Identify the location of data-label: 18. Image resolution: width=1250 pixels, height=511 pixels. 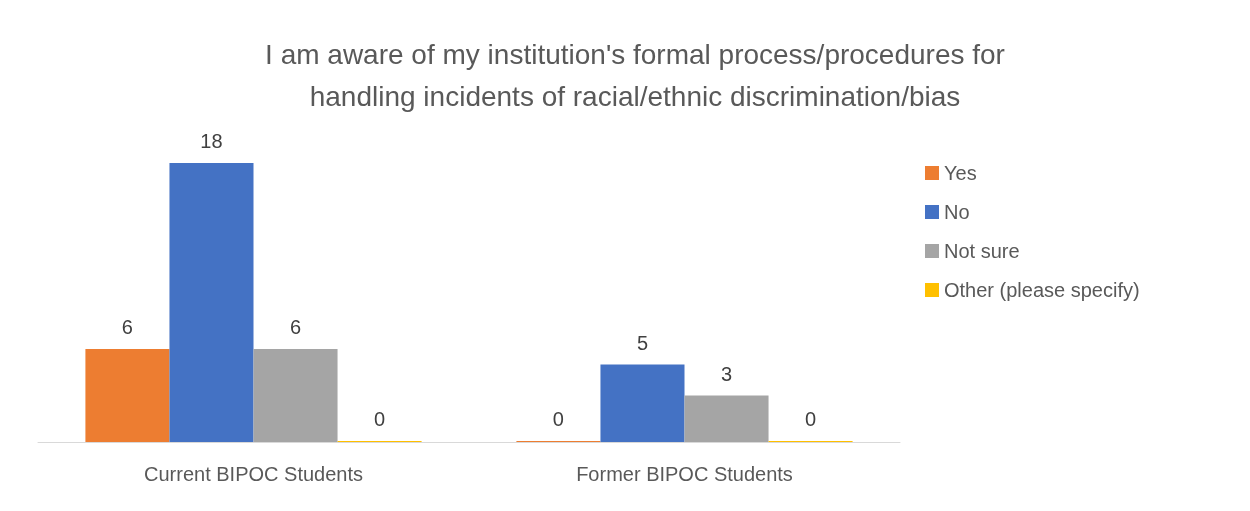
(211, 141).